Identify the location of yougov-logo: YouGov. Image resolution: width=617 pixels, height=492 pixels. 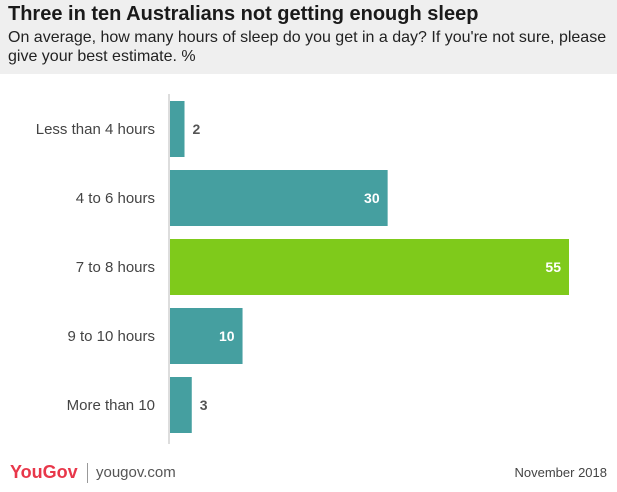
(44, 472).